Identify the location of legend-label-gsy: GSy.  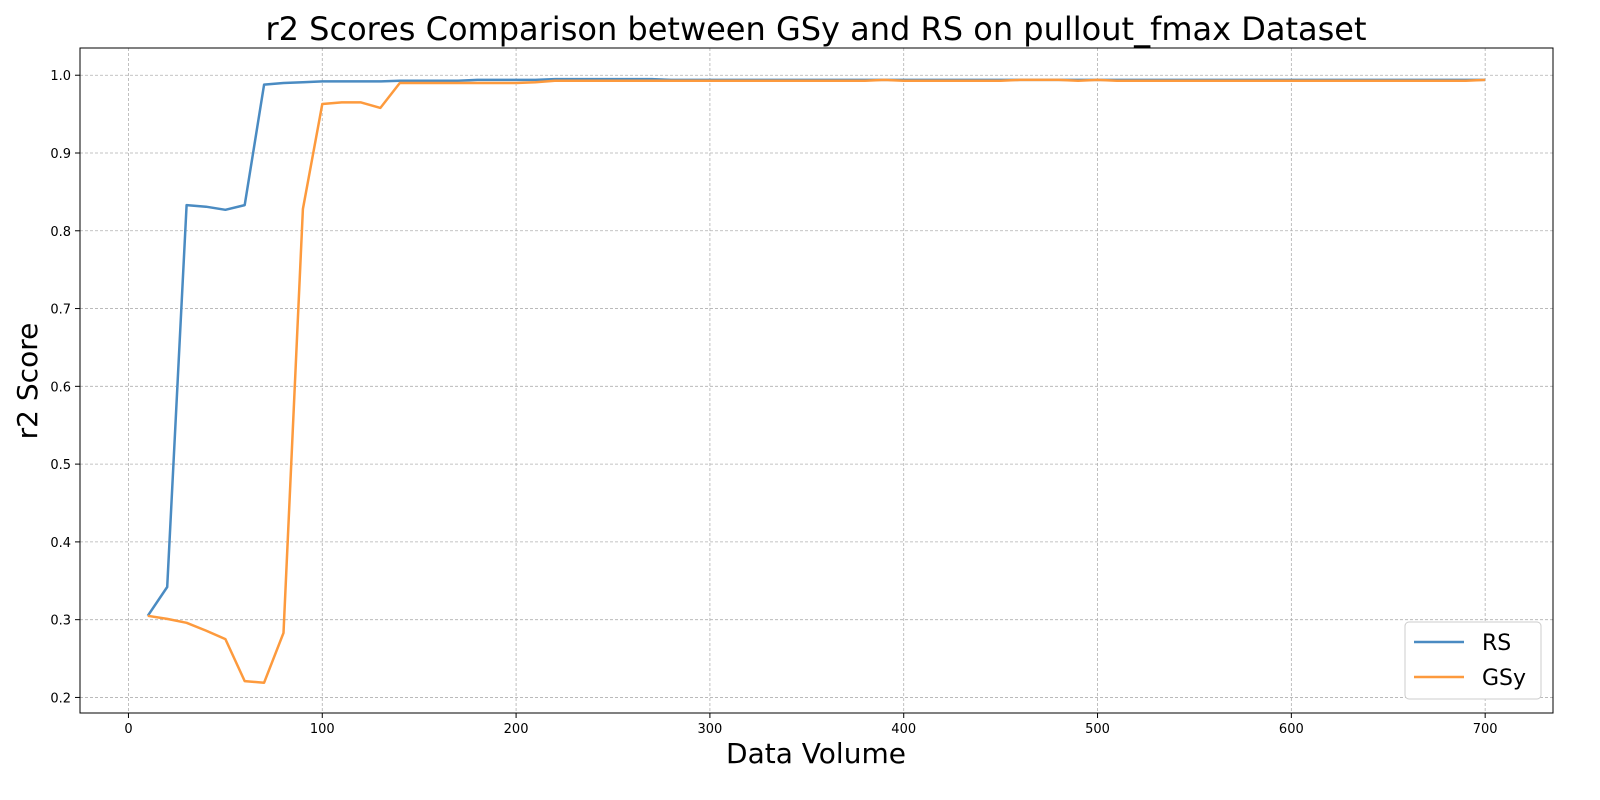
(1504, 678).